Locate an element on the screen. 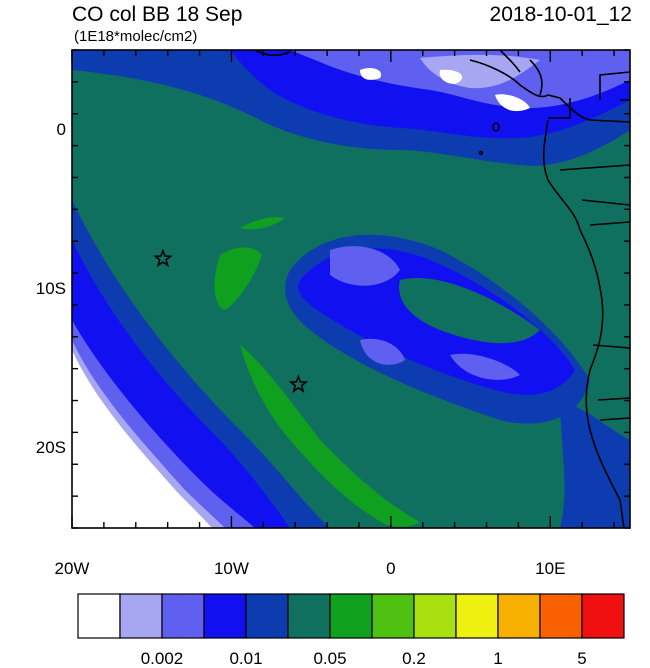 This screenshot has height=668, width=650. colorbar-label: 5 is located at coordinates (582, 658).